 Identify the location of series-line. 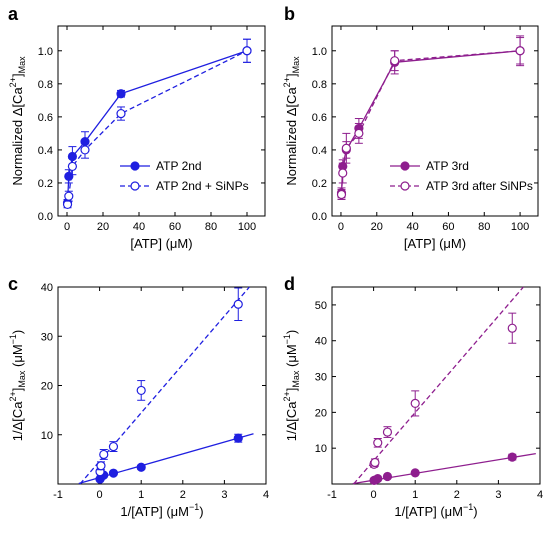
(157, 127).